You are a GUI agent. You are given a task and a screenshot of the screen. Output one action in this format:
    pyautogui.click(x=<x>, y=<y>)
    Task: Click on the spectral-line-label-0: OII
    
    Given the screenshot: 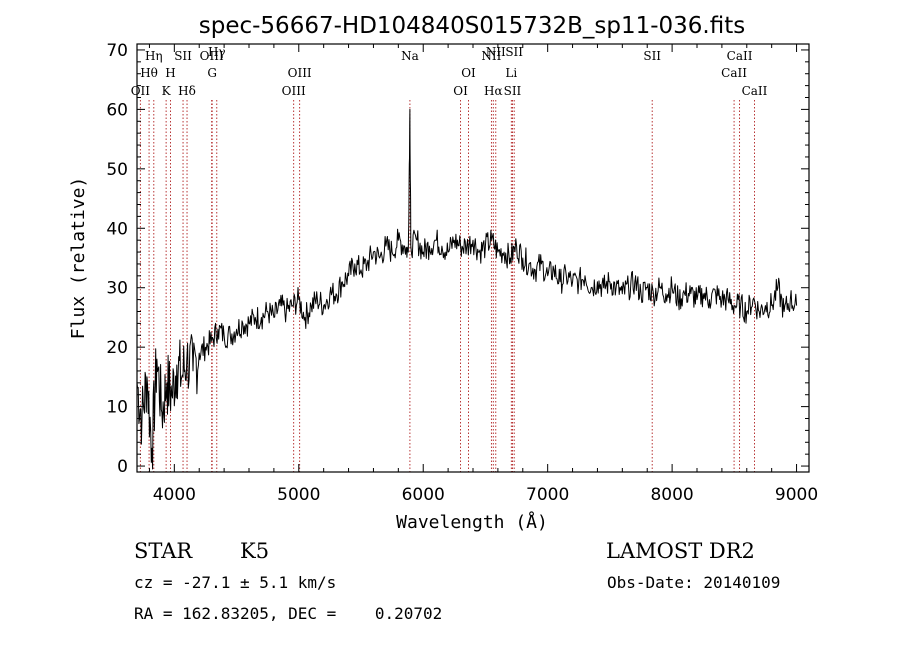 What is the action you would take?
    pyautogui.click(x=141, y=91)
    